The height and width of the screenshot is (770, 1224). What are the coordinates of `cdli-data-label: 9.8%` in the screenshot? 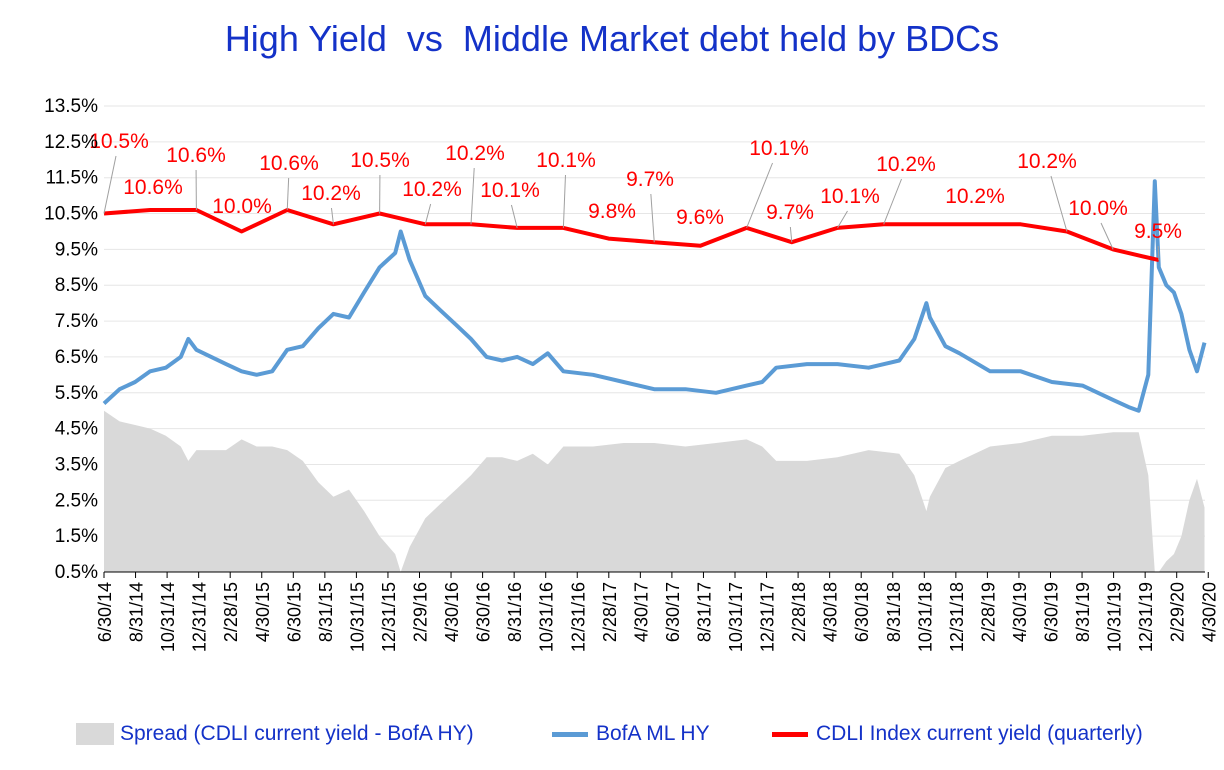 It's located at (612, 211).